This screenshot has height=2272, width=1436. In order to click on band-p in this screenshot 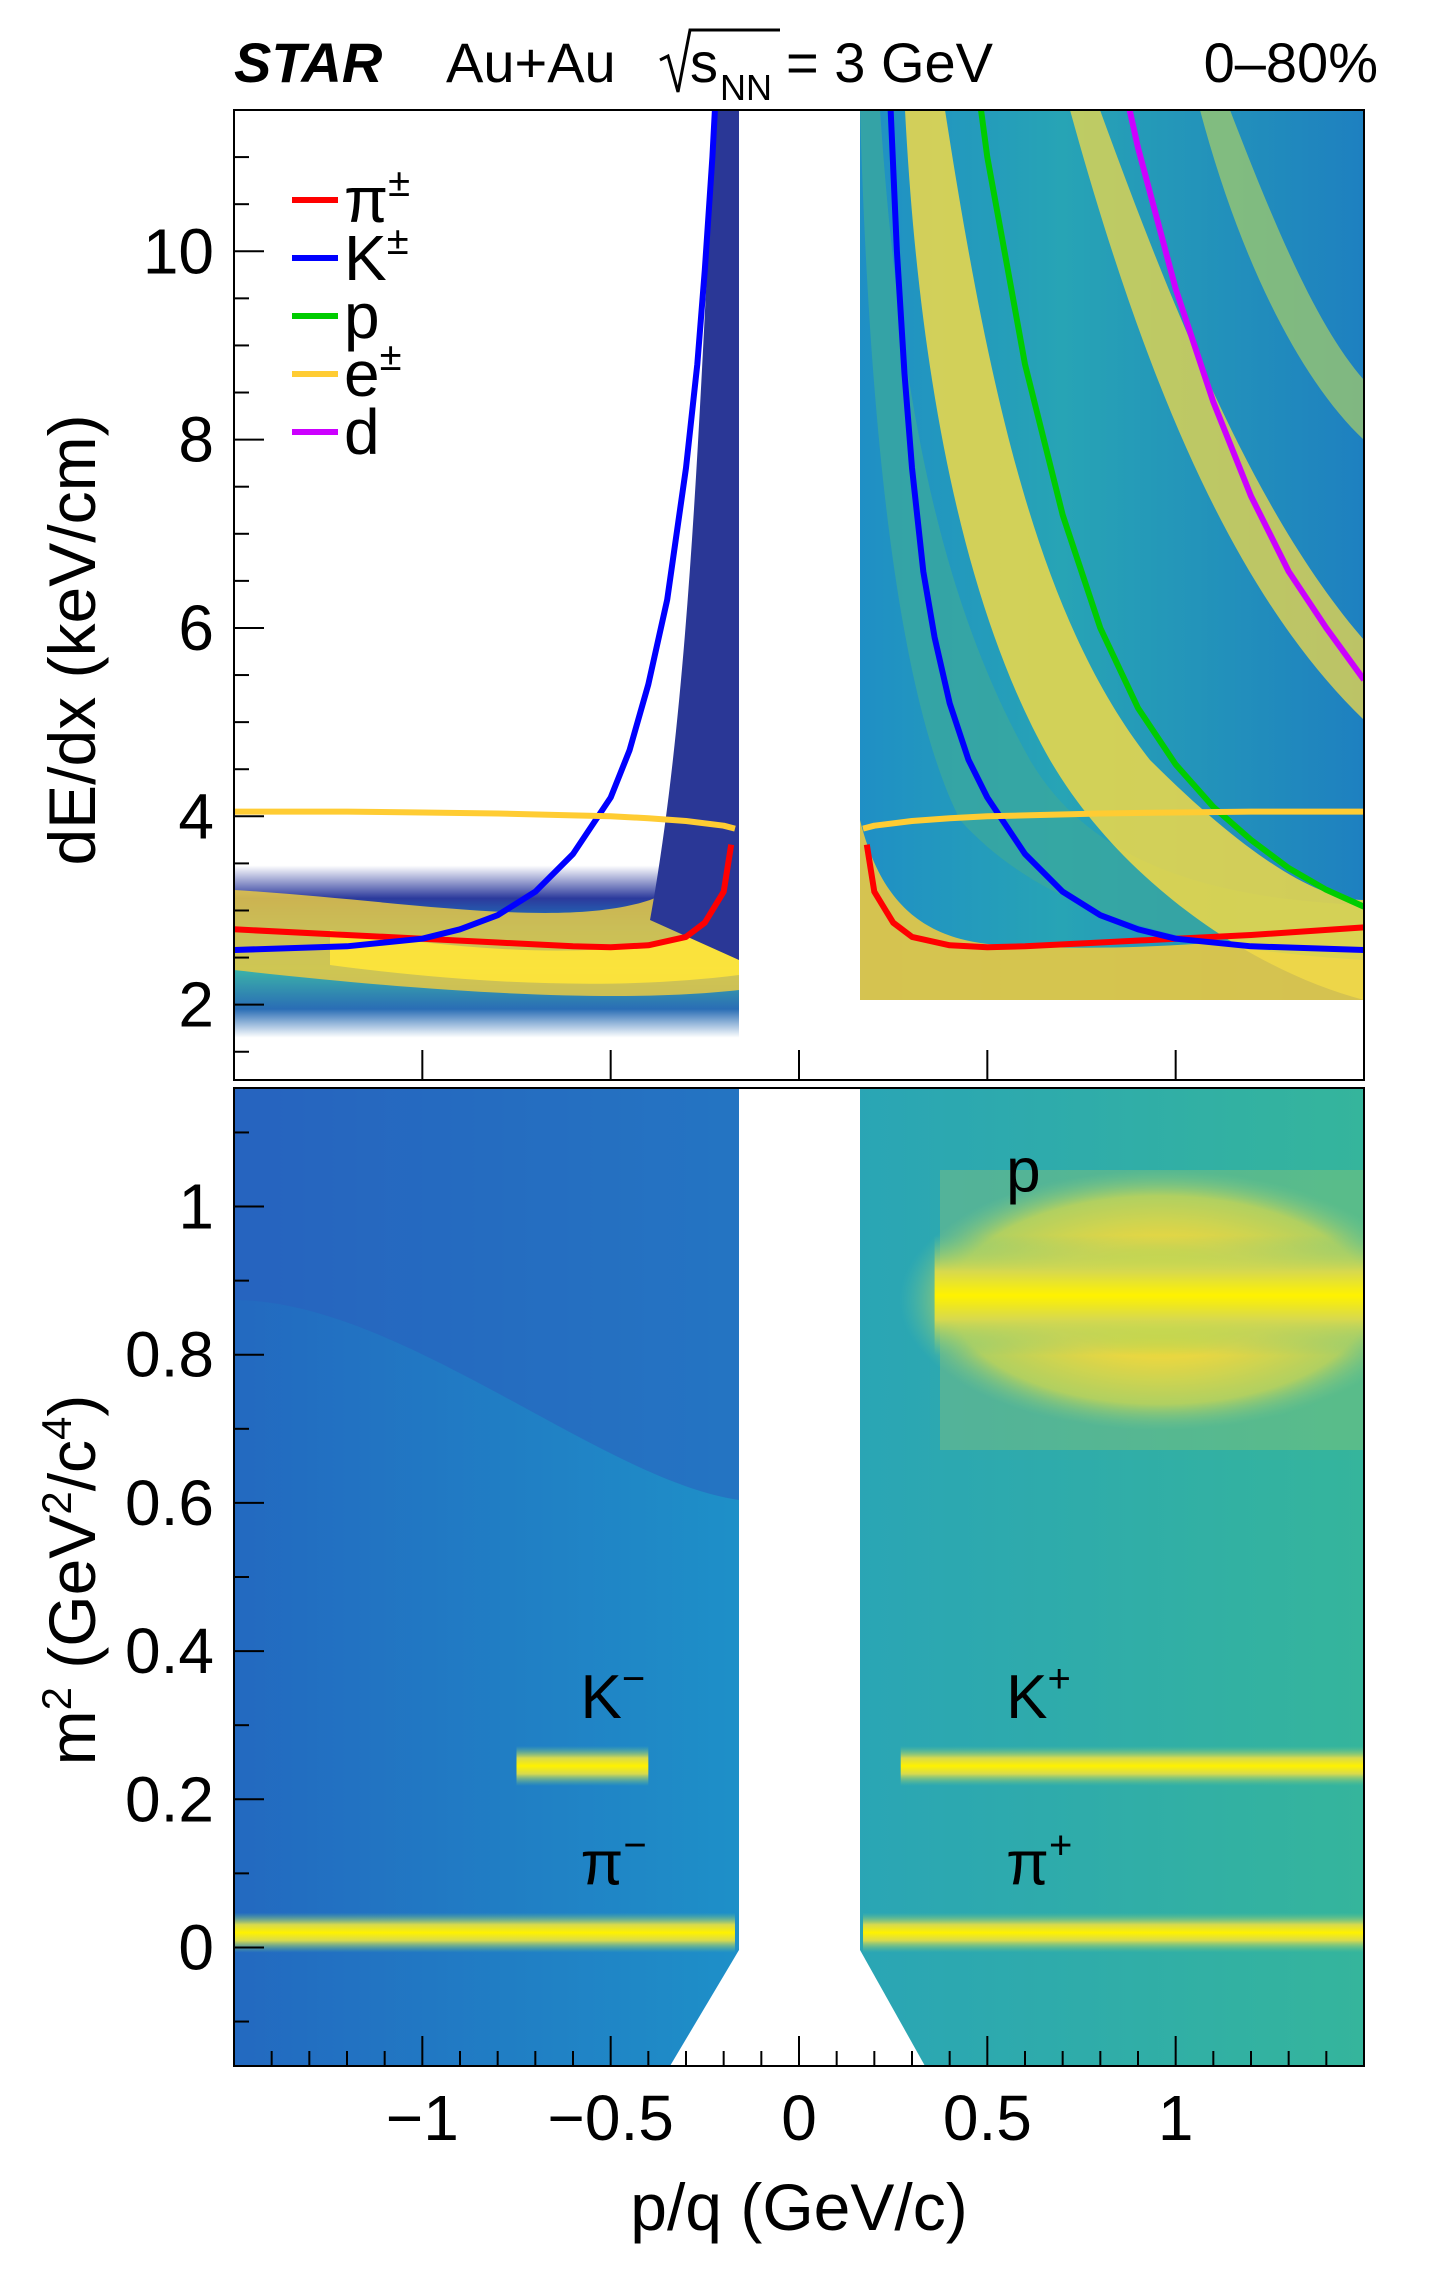, I will do `click(1149, 1295)`.